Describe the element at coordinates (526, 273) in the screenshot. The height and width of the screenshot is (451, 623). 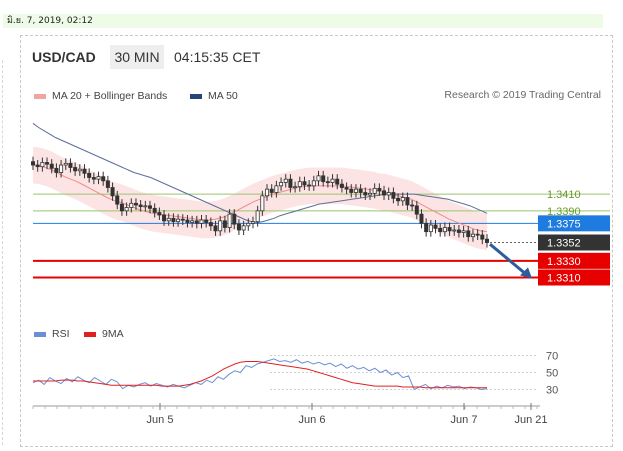
I see `forecast-arrow-head` at that location.